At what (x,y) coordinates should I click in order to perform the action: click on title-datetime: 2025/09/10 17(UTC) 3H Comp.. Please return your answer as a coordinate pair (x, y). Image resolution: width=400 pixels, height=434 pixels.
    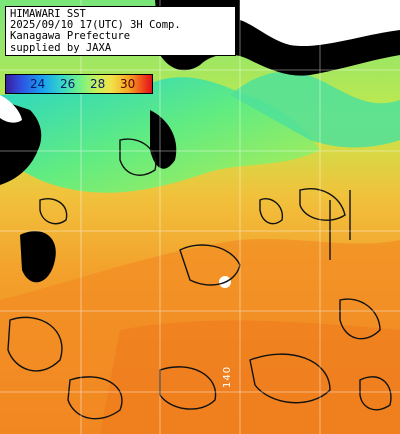
    Looking at the image, I should click on (95, 25).